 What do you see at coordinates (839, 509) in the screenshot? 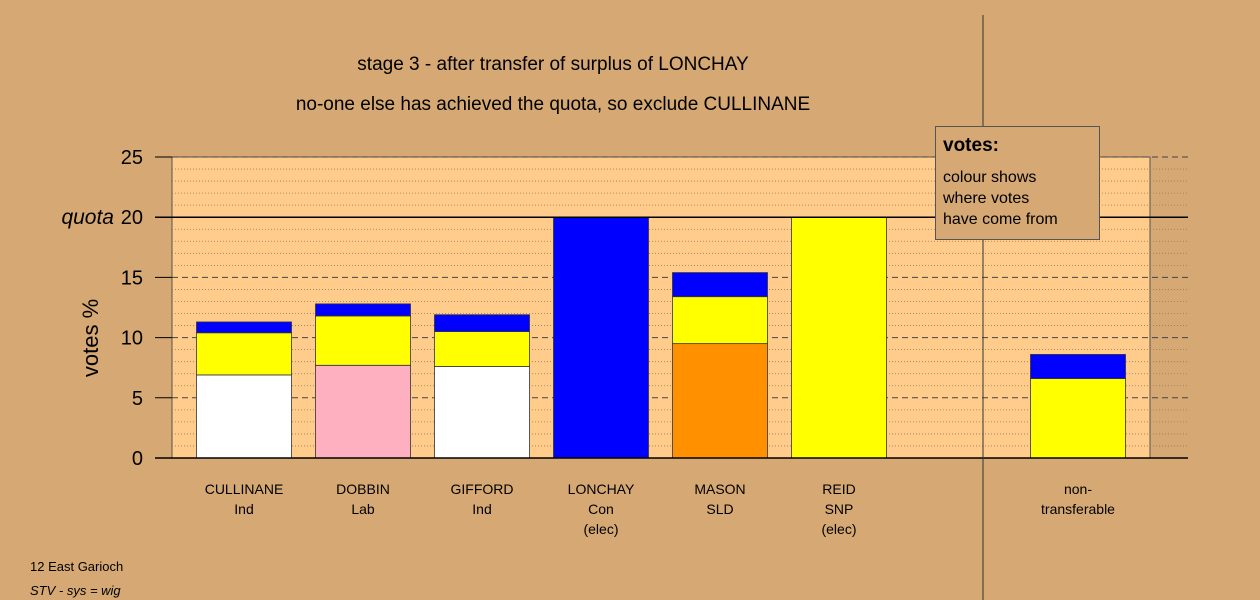
I see `category-label: SNP` at bounding box center [839, 509].